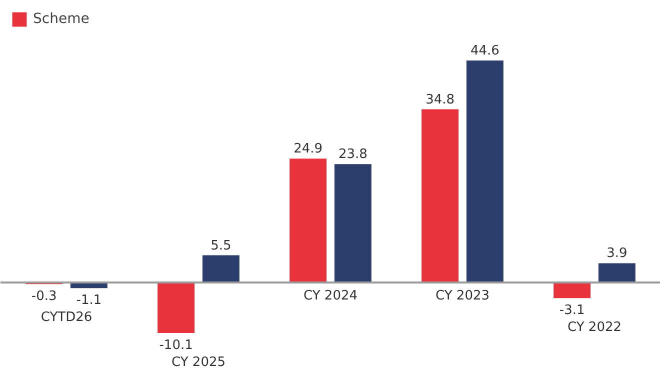 This screenshot has width=660, height=387. What do you see at coordinates (594, 328) in the screenshot?
I see `x-tick-label: CY 2022` at bounding box center [594, 328].